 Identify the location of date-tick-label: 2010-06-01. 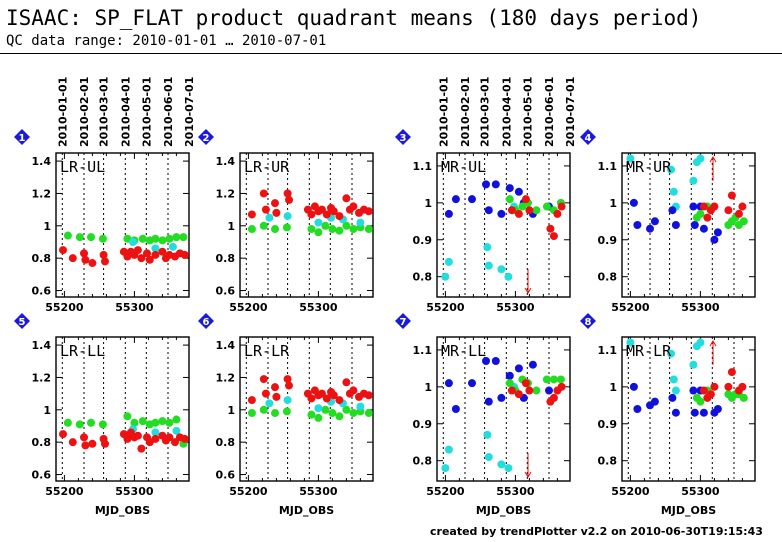
(549, 112).